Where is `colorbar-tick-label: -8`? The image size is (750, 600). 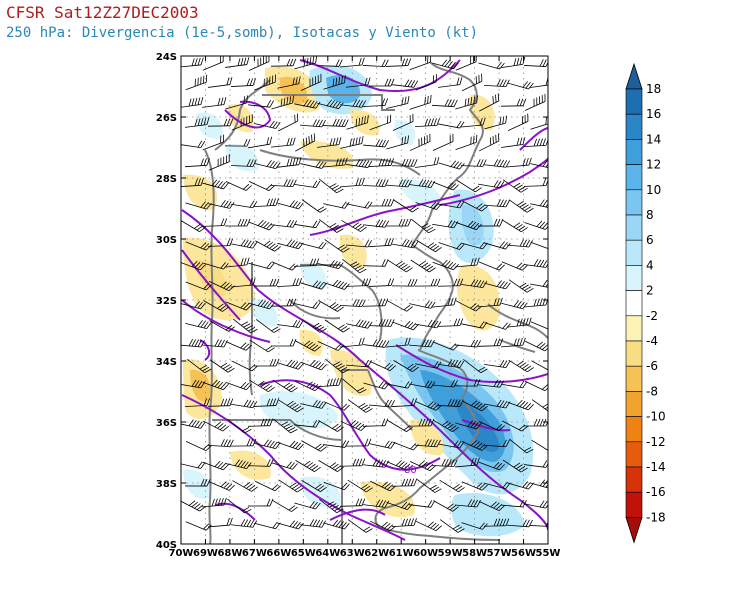 colorbar-tick-label: -8 is located at coordinates (652, 391).